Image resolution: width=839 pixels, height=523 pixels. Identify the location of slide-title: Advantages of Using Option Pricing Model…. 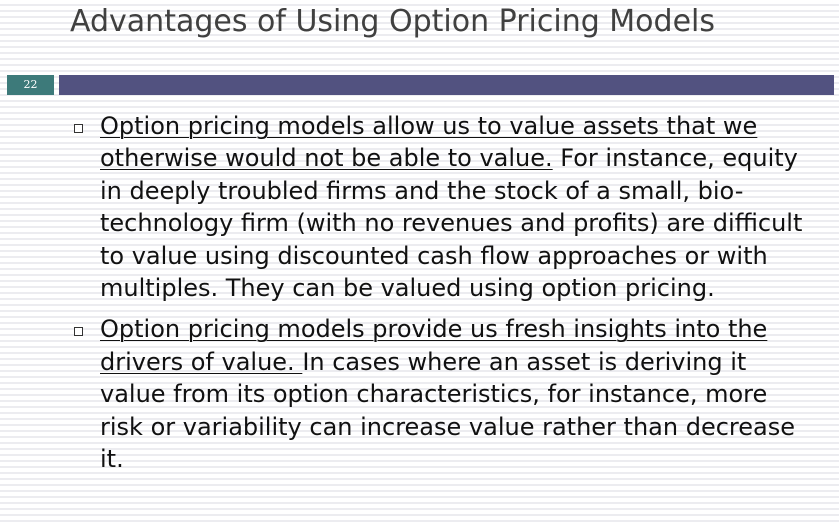
(392, 21).